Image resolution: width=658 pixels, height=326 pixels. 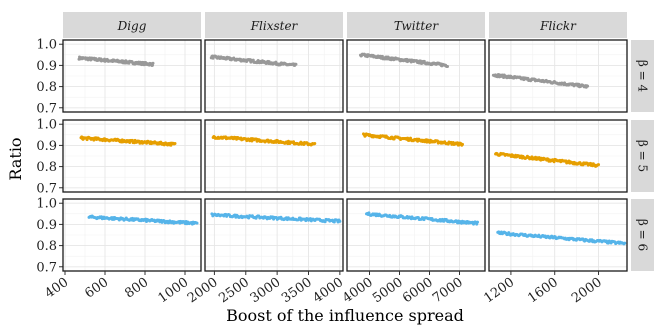 I want to click on x-tick-label: 400, so click(x=56, y=288).